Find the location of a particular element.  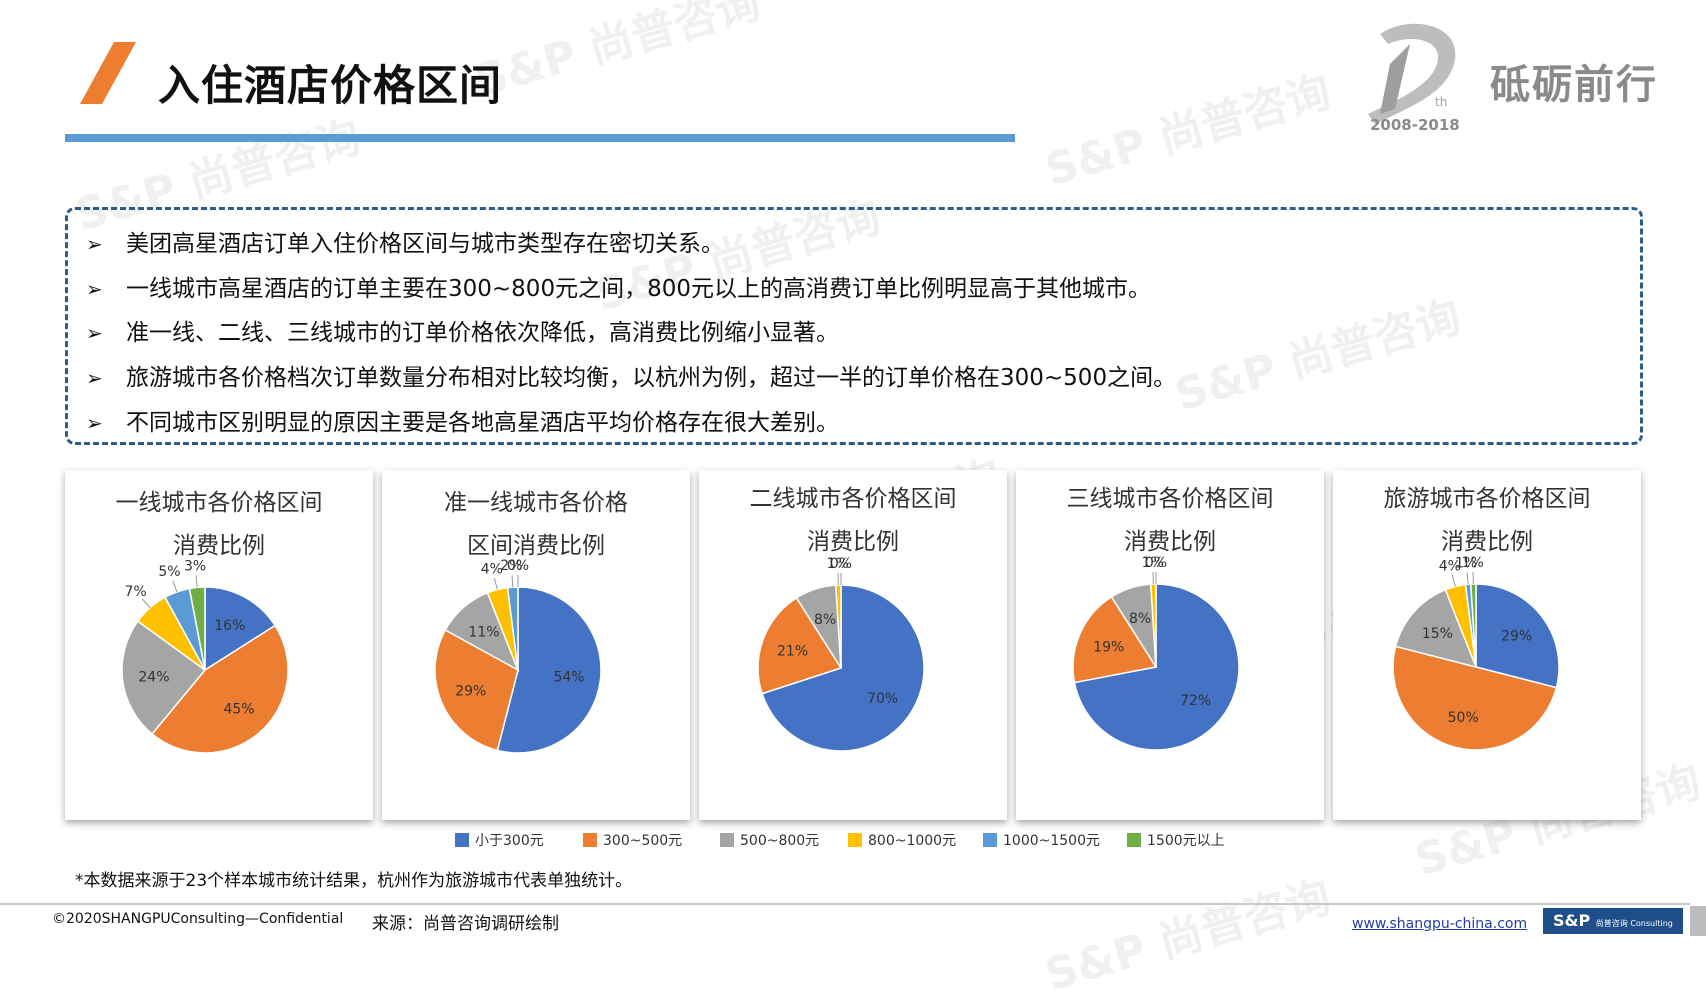

pie-chart-tier3: 72%19%8%1%0% is located at coordinates (1170, 645).